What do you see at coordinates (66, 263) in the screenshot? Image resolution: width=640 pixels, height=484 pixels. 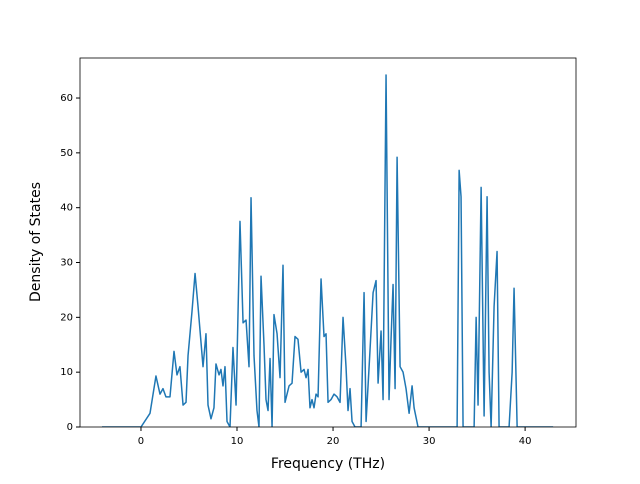 I see `y-tick-label: 30` at bounding box center [66, 263].